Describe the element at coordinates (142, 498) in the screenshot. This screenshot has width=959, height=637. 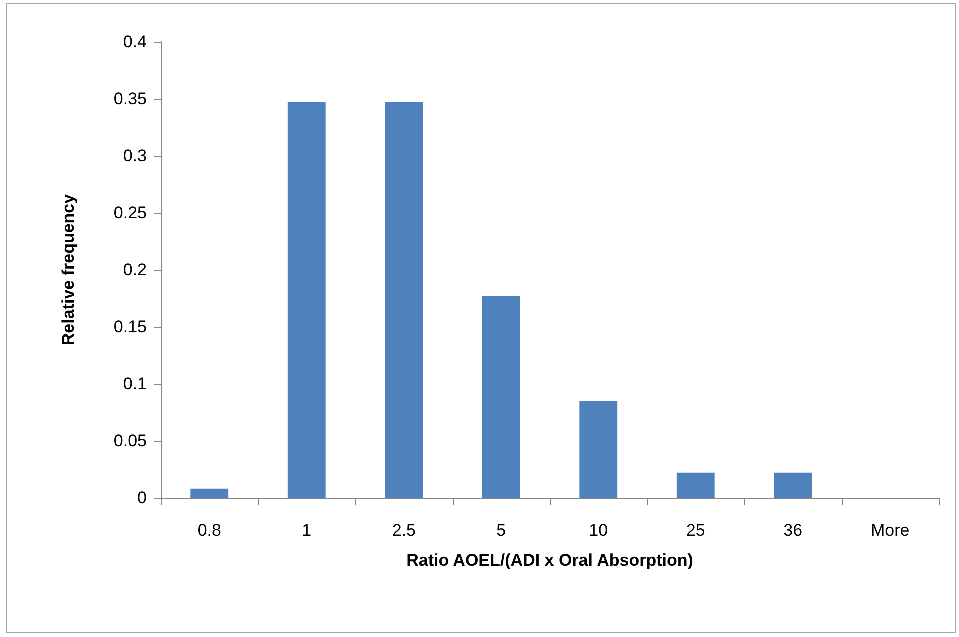
I see `y-tick-label: 0` at that location.